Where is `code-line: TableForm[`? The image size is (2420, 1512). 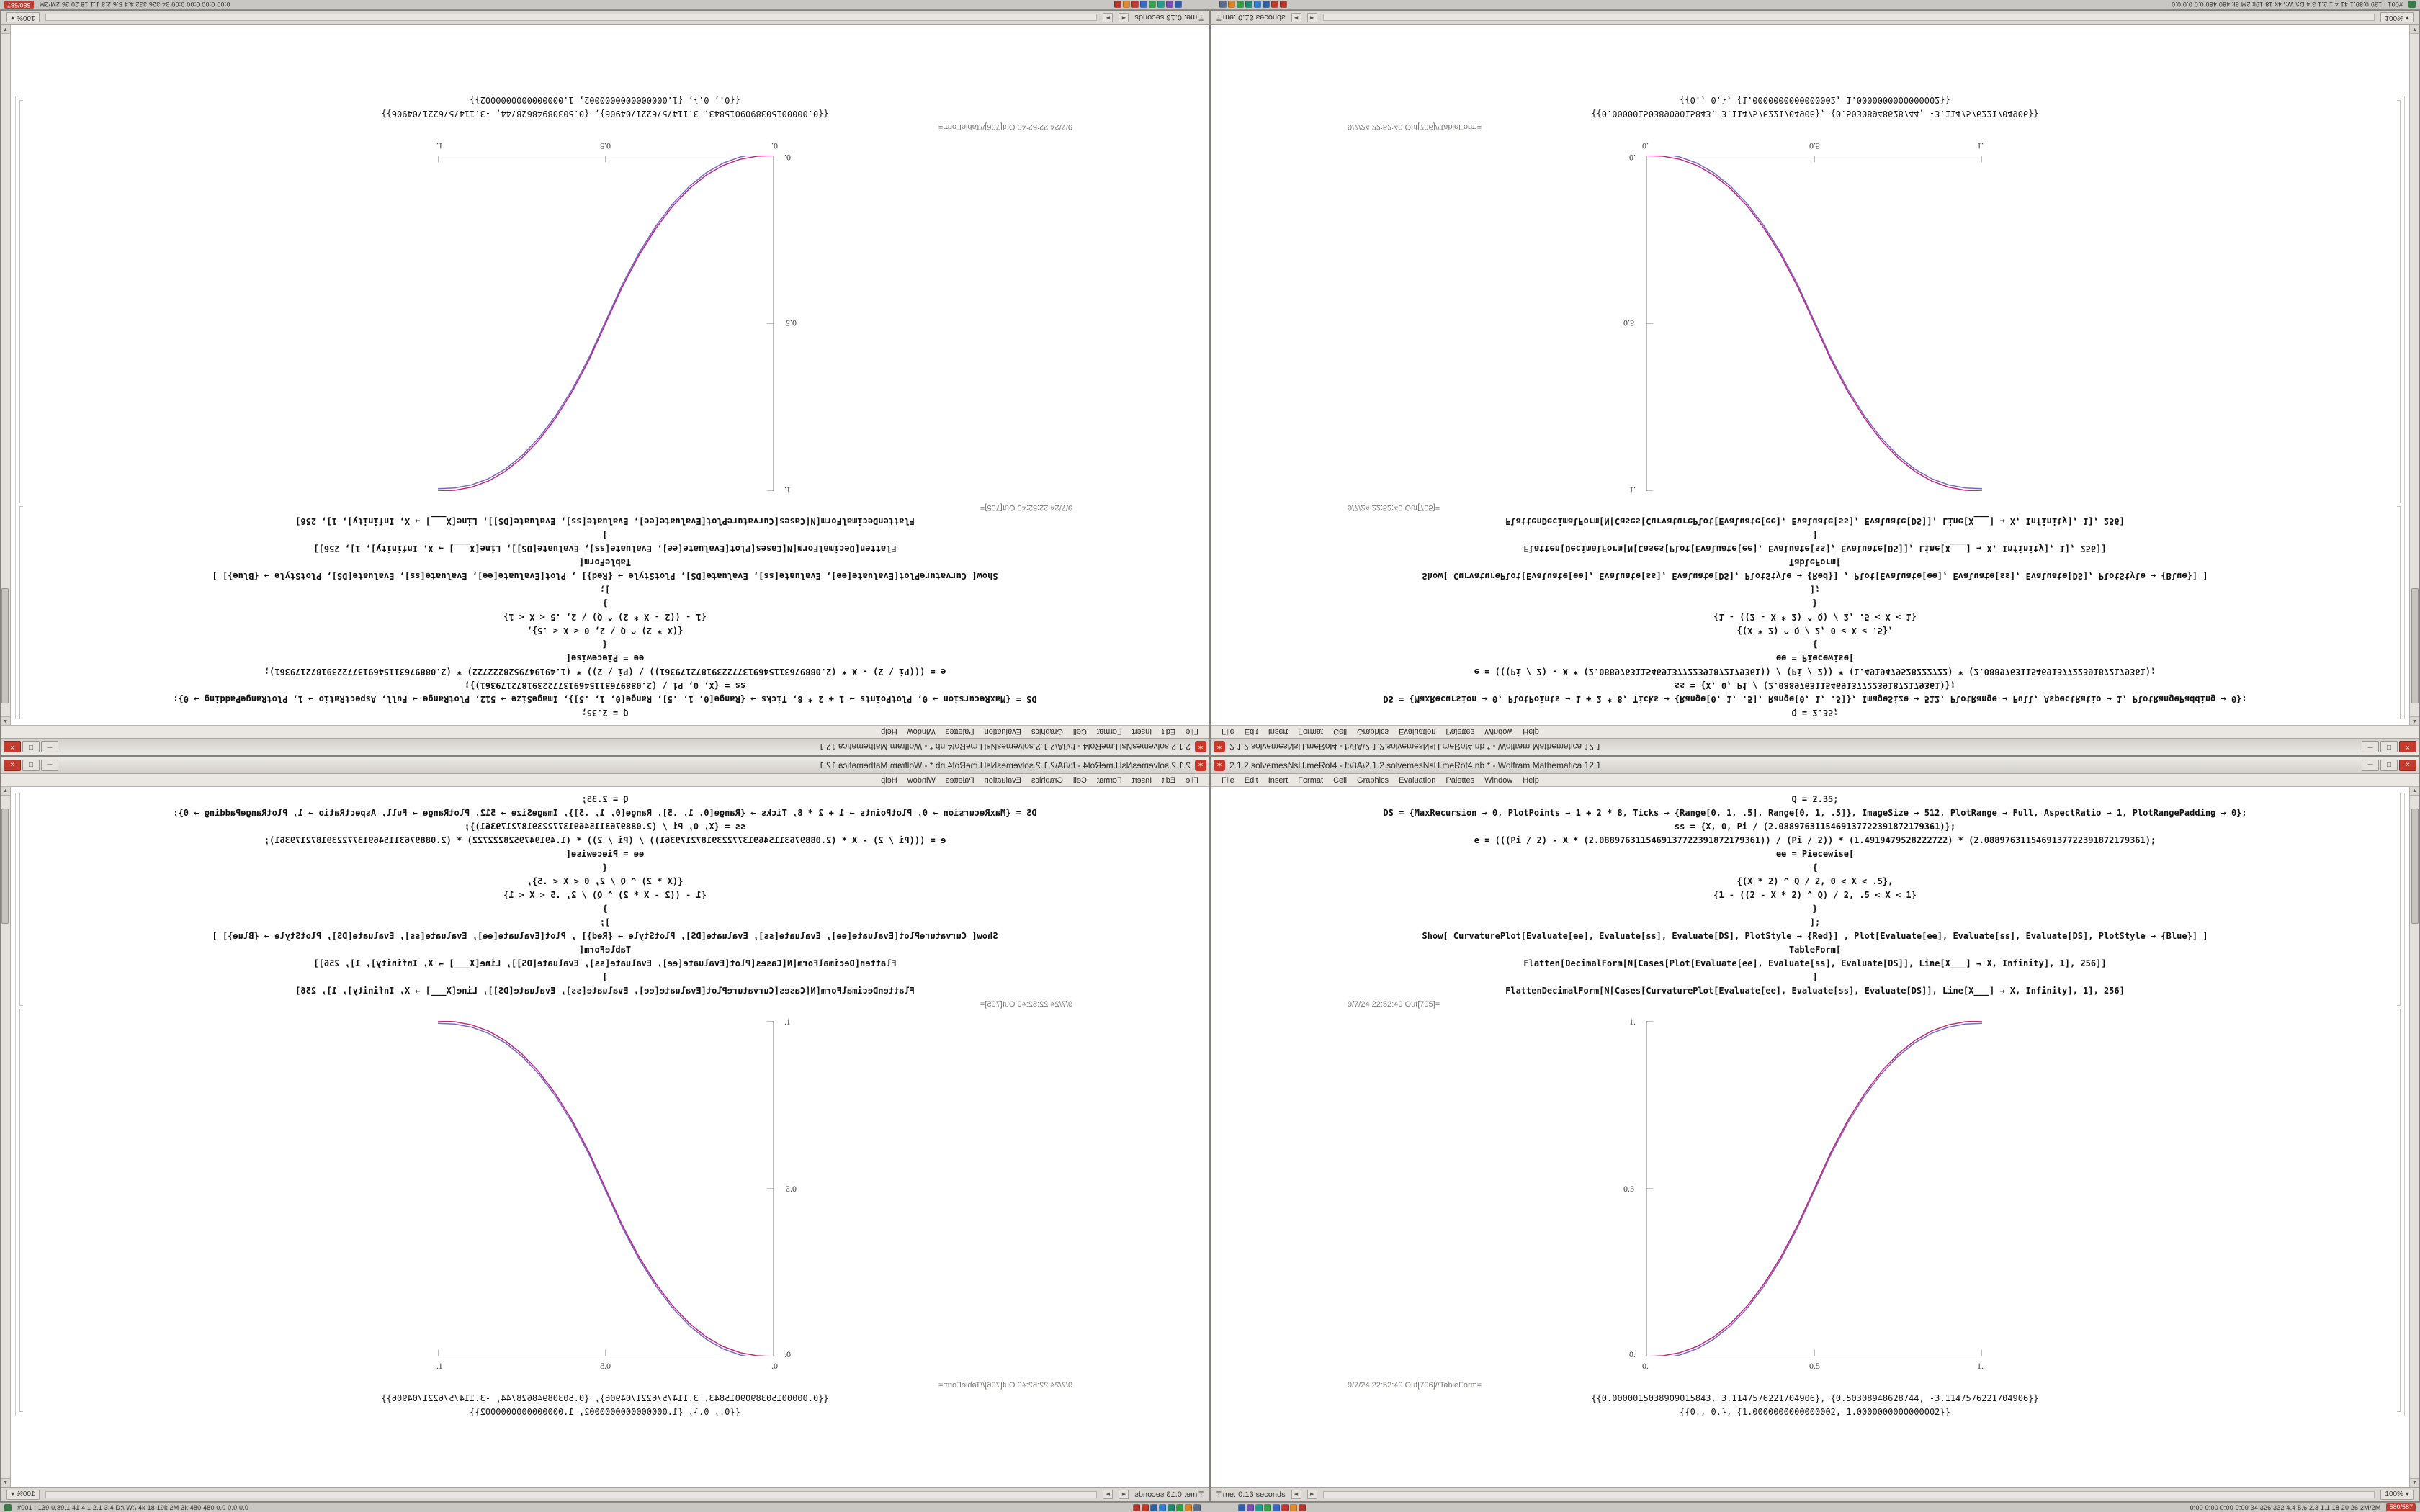 code-line: TableForm[ is located at coordinates (605, 562).